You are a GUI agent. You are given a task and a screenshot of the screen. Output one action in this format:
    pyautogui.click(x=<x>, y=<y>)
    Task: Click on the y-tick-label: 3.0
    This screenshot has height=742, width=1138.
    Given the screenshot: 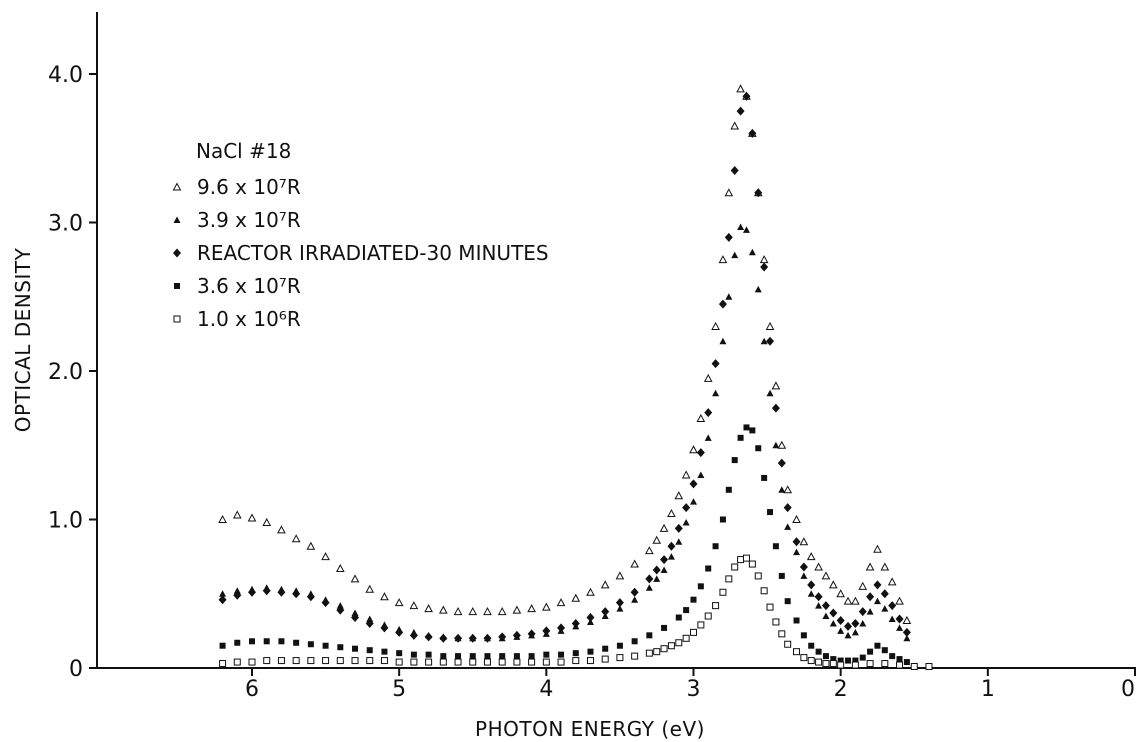 What is the action you would take?
    pyautogui.click(x=65, y=224)
    